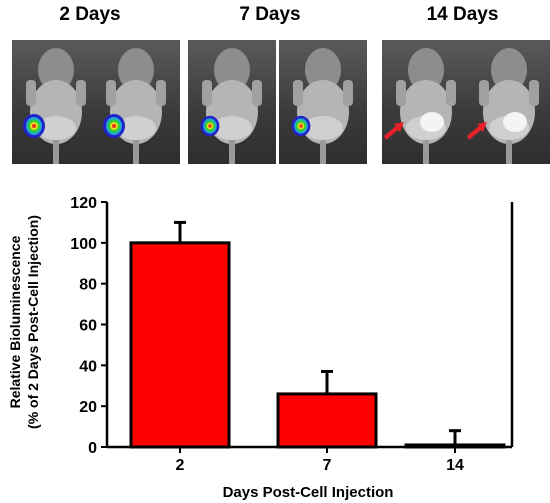 The image size is (550, 503). I want to click on y-tick-label: 120, so click(83, 203).